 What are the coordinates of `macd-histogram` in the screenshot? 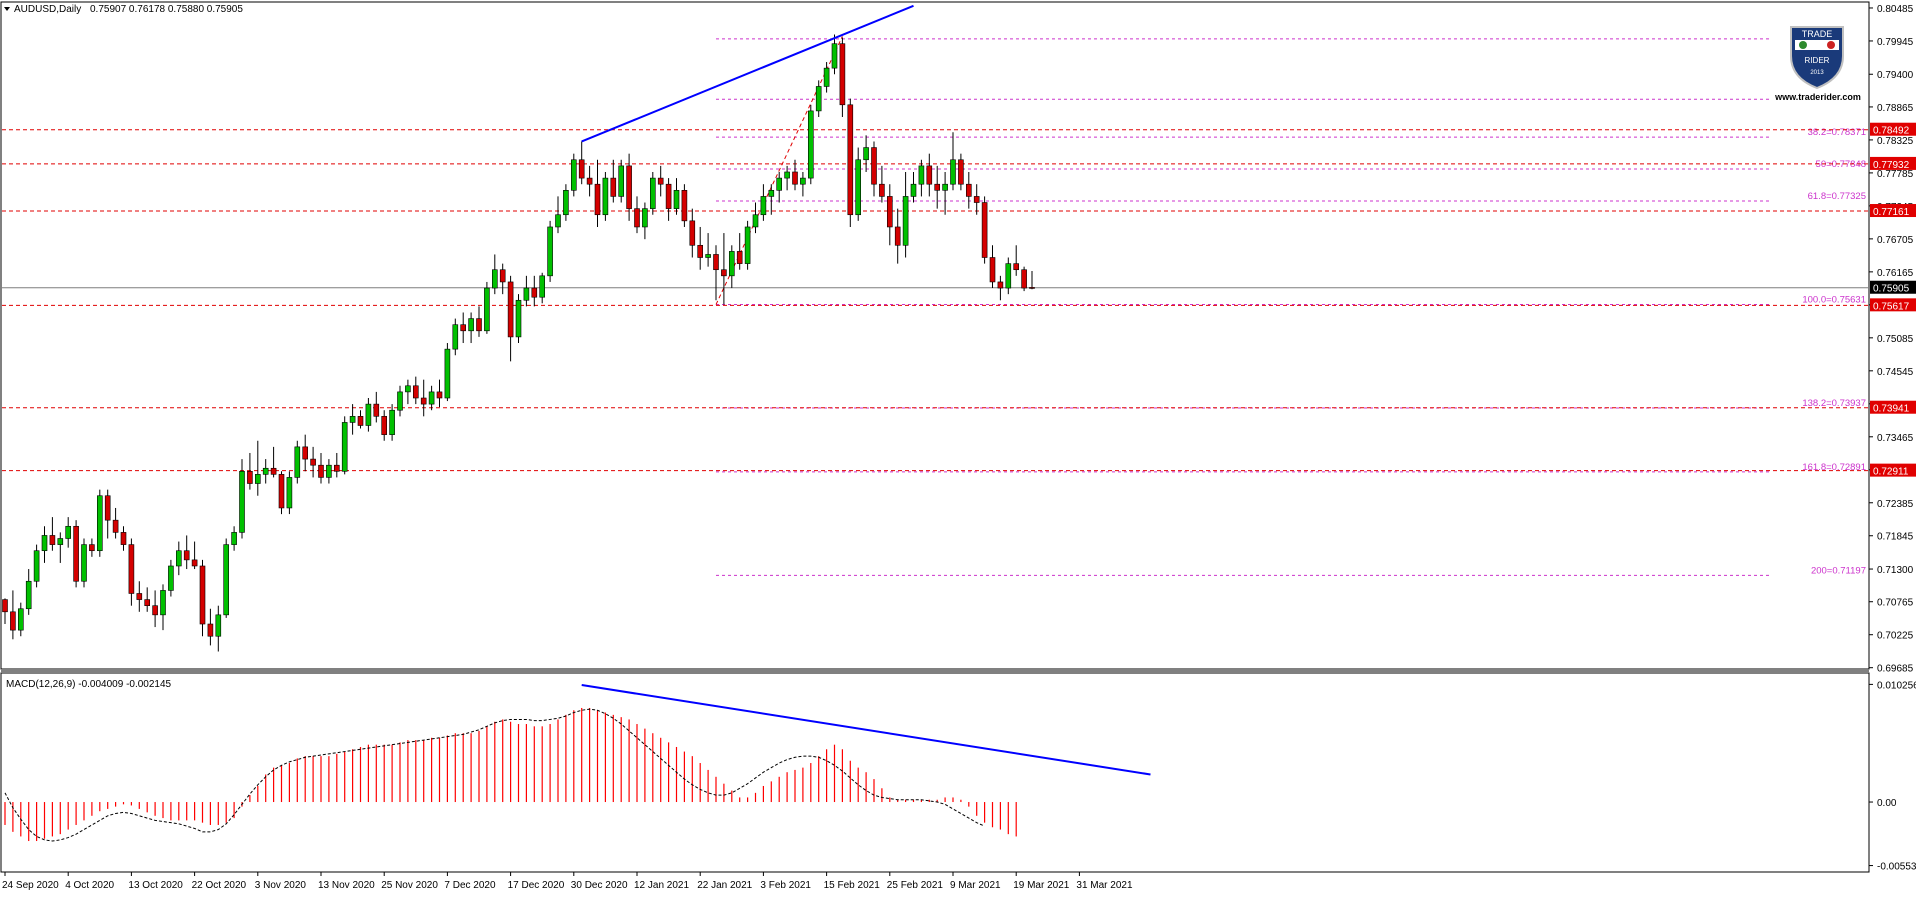 It's located at (510, 774).